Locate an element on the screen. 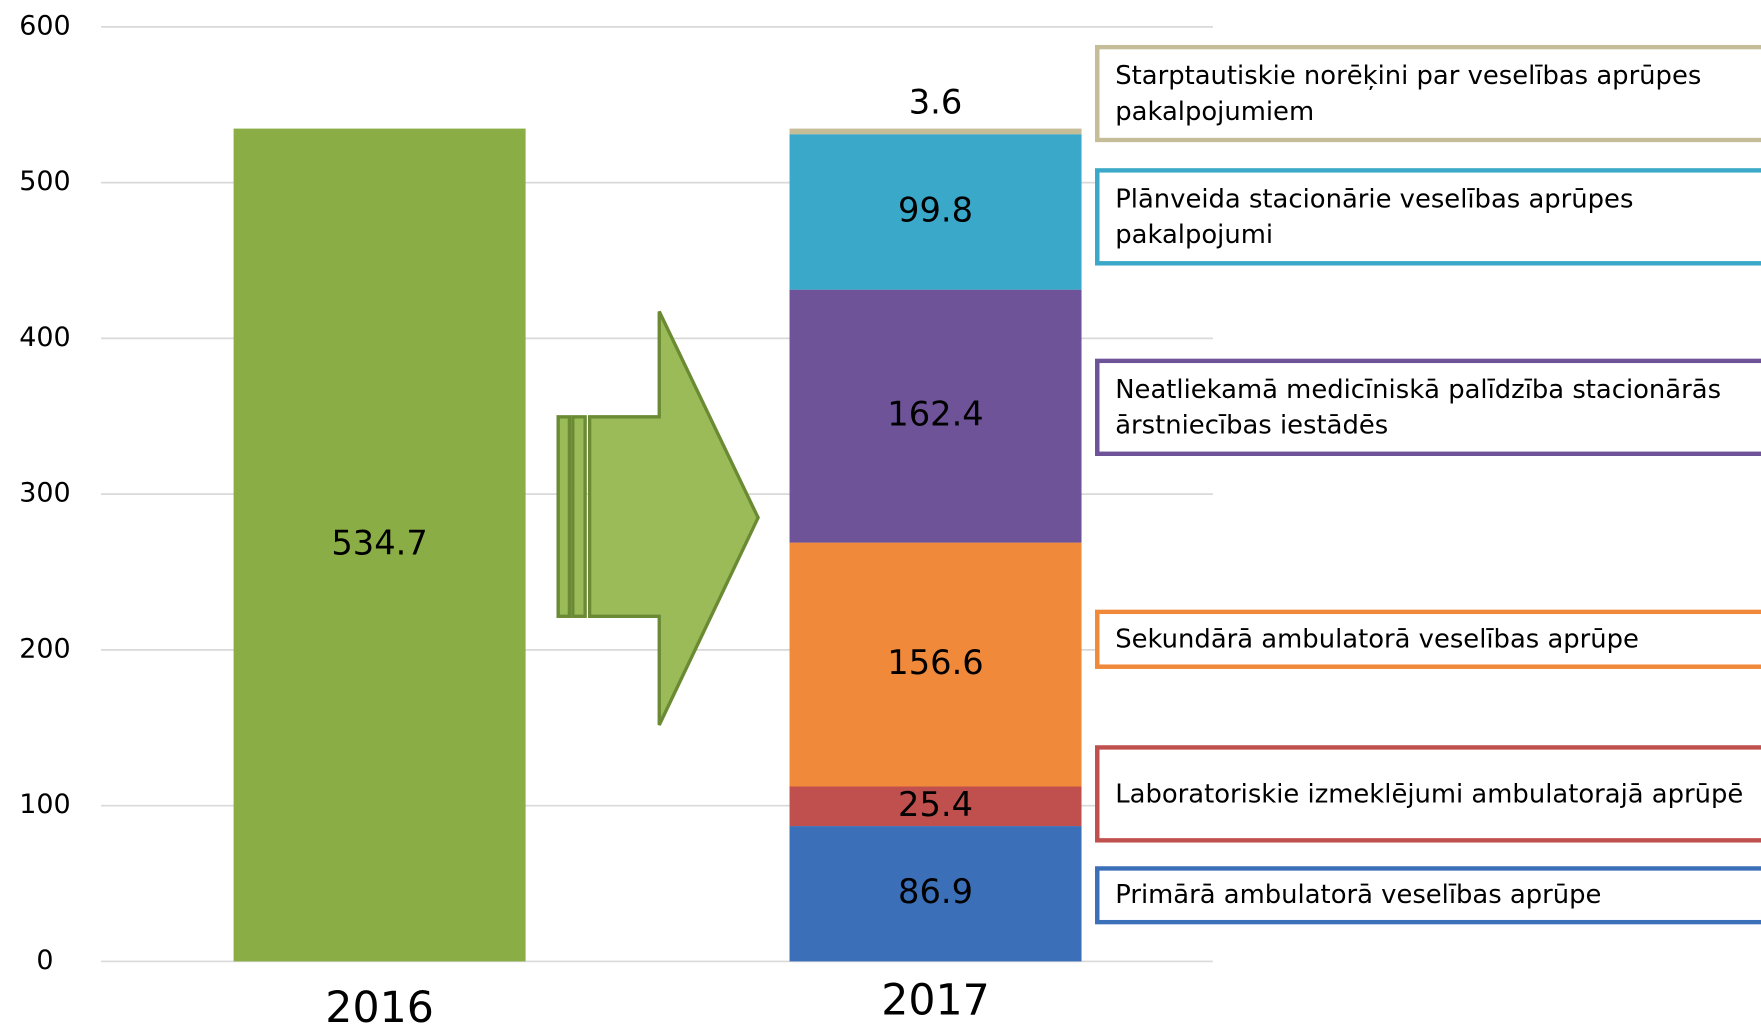 The height and width of the screenshot is (1032, 1761). data-label: 25.4 is located at coordinates (935, 804).